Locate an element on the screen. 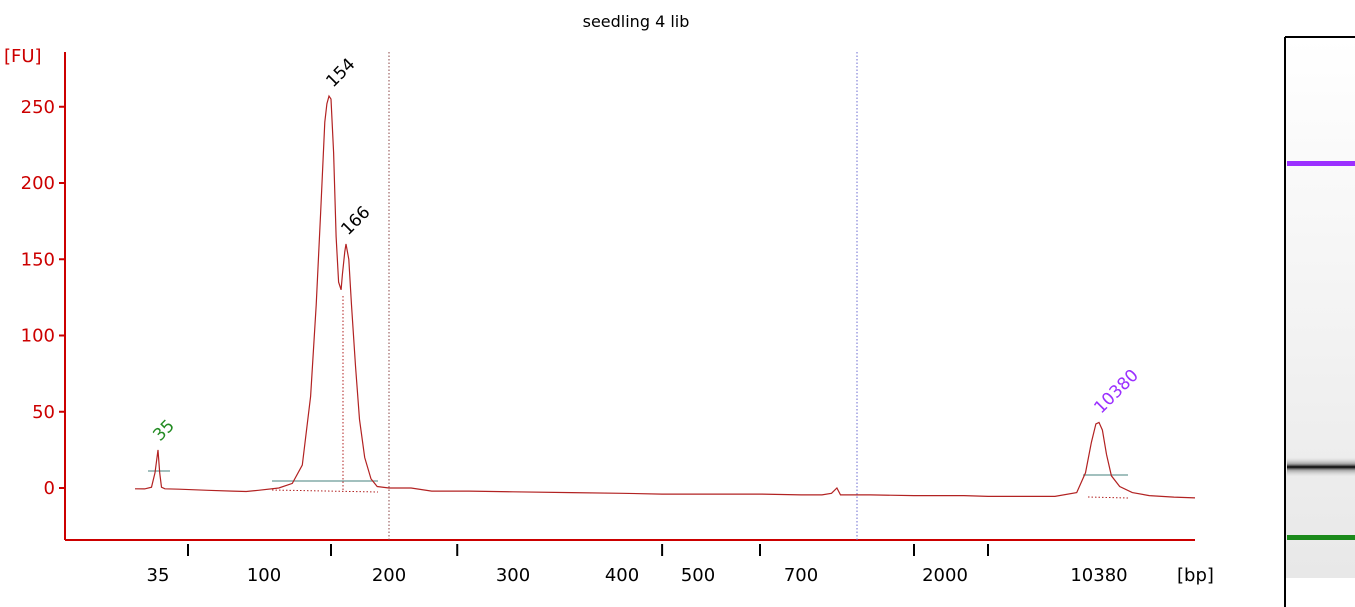 The height and width of the screenshot is (607, 1355). y-axis-label: [FU] is located at coordinates (23, 56).